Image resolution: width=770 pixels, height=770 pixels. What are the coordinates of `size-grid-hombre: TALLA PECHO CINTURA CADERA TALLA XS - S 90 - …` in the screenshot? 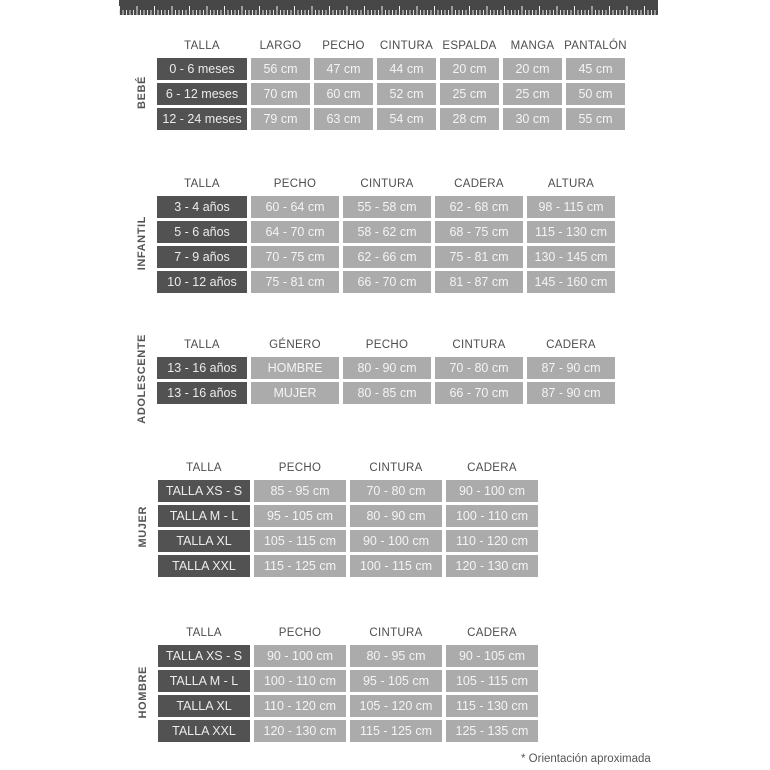 It's located at (348, 682).